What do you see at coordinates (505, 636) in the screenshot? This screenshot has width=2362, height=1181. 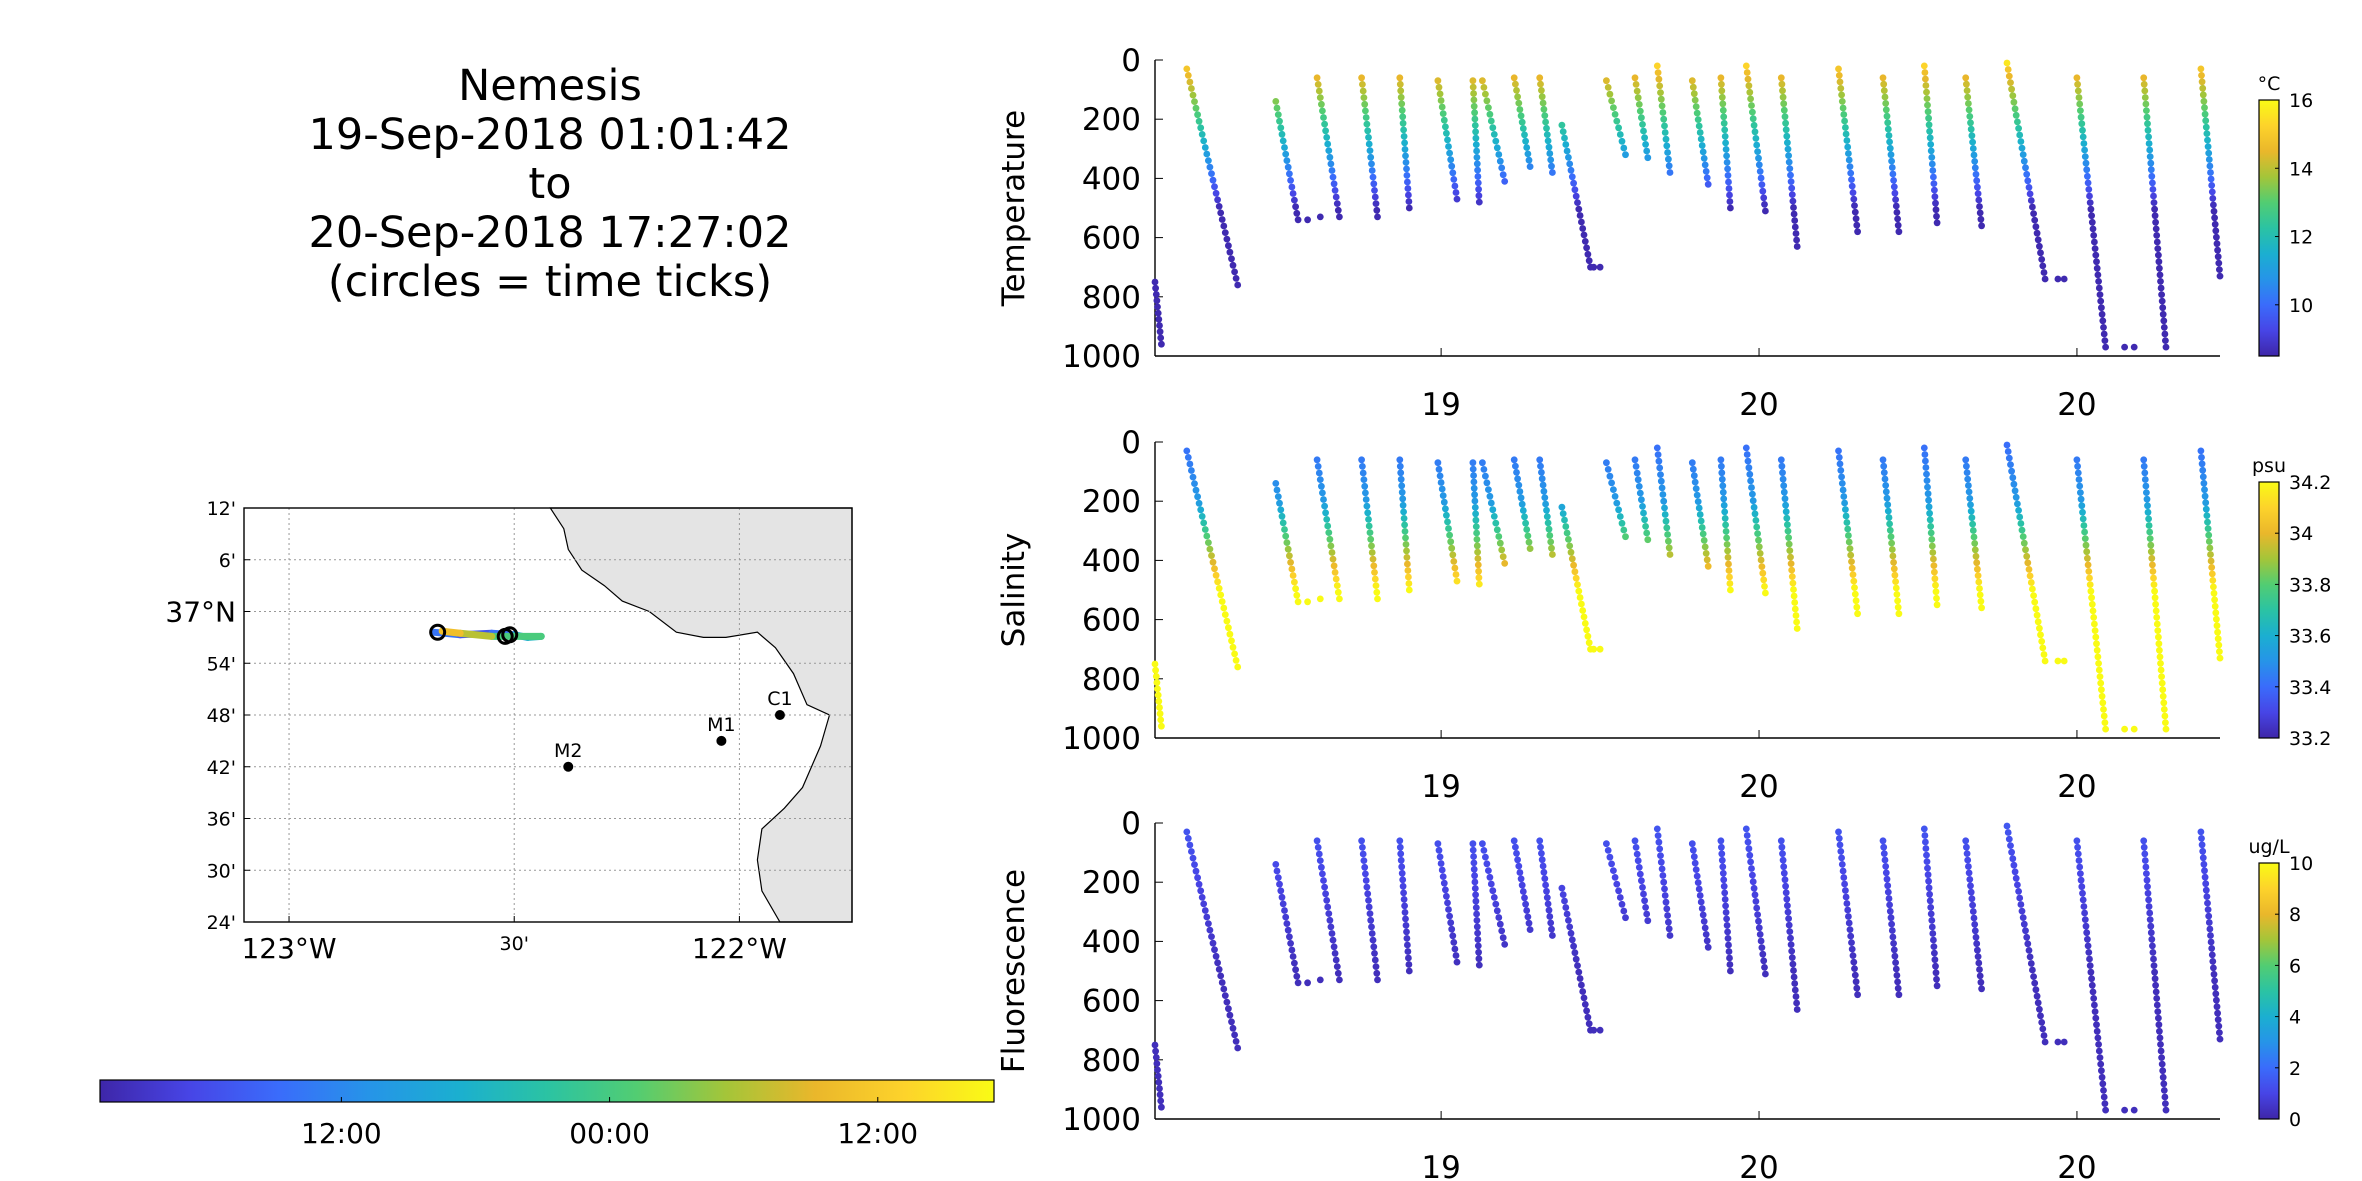 I see `time-tick-circle` at bounding box center [505, 636].